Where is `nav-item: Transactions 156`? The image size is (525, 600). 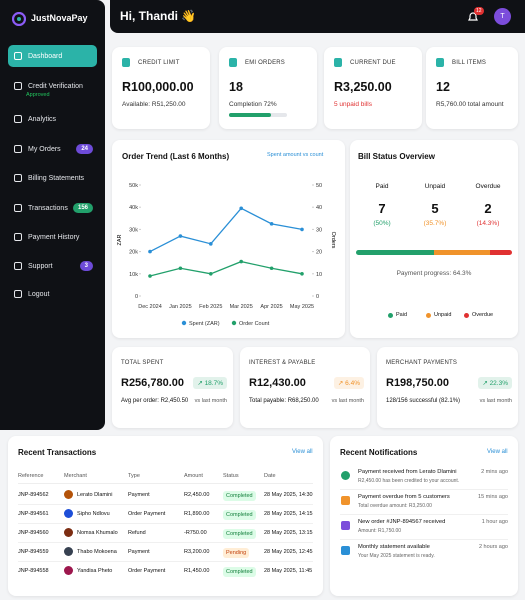
nav-item: Transactions 156 is located at coordinates (52, 208).